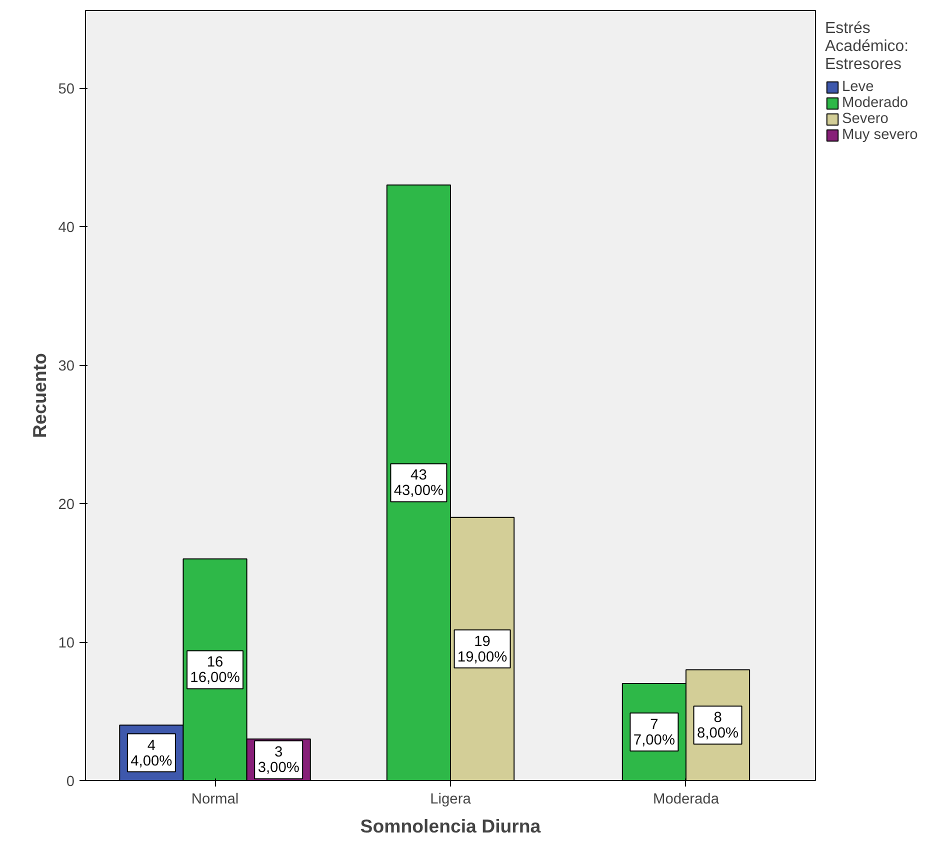 The height and width of the screenshot is (858, 949). I want to click on data-label: 7 7,00%, so click(654, 733).